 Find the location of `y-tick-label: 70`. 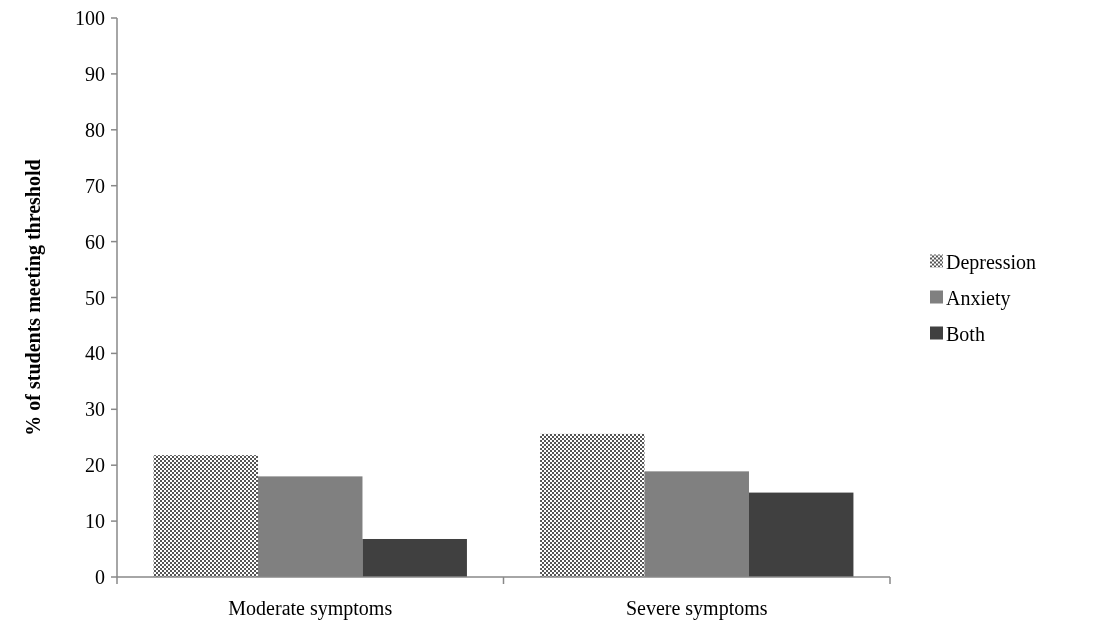

y-tick-label: 70 is located at coordinates (95, 185).